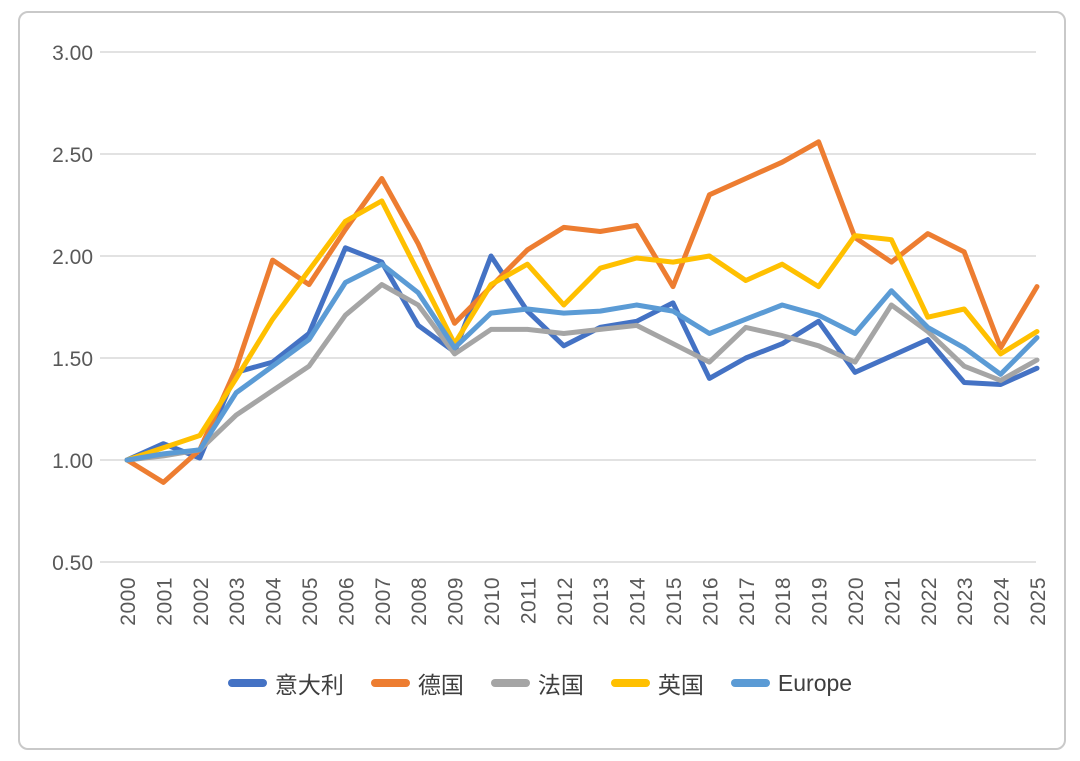 The height and width of the screenshot is (761, 1080). What do you see at coordinates (820, 601) in the screenshot?
I see `x-axis-tick-label: 2019` at bounding box center [820, 601].